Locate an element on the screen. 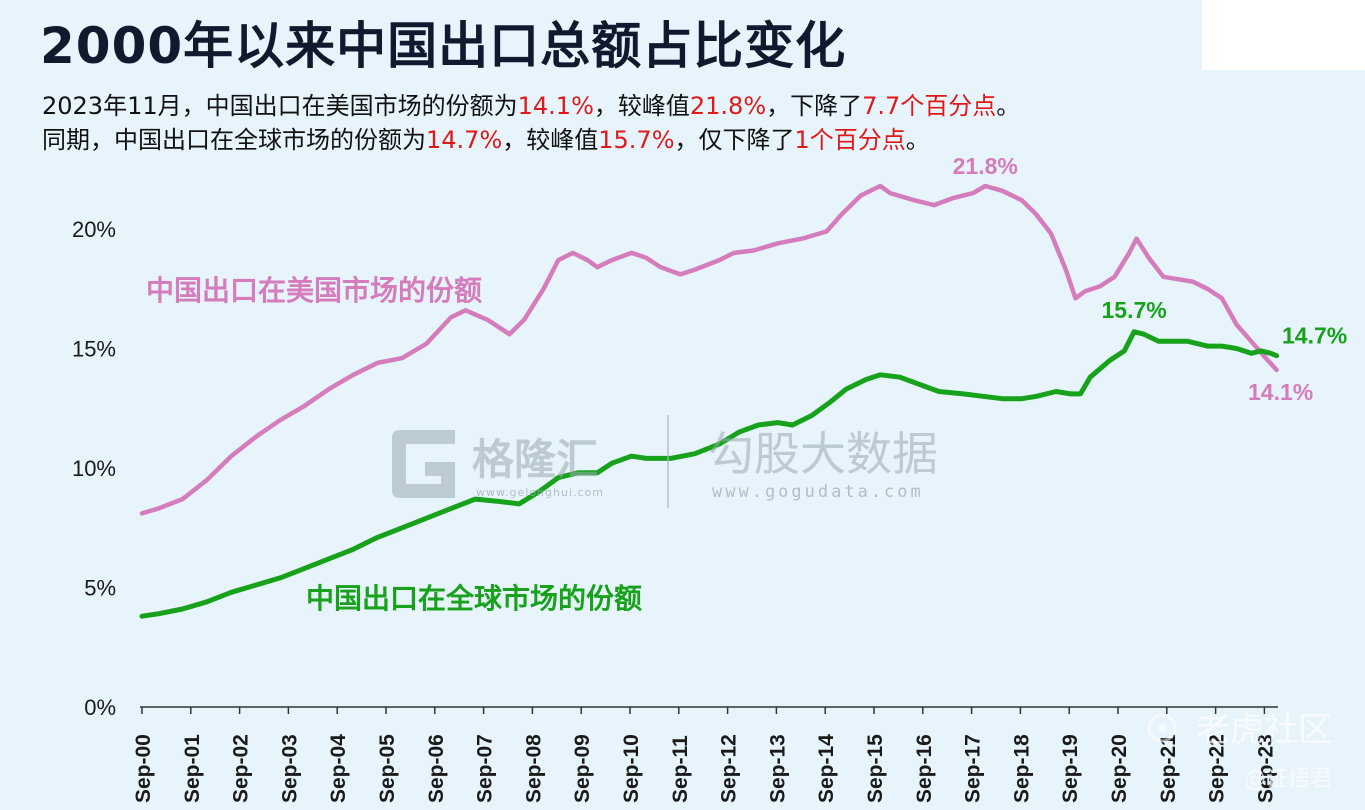 The width and height of the screenshot is (1365, 810). x-tick-label: Sep-02 is located at coordinates (241, 768).